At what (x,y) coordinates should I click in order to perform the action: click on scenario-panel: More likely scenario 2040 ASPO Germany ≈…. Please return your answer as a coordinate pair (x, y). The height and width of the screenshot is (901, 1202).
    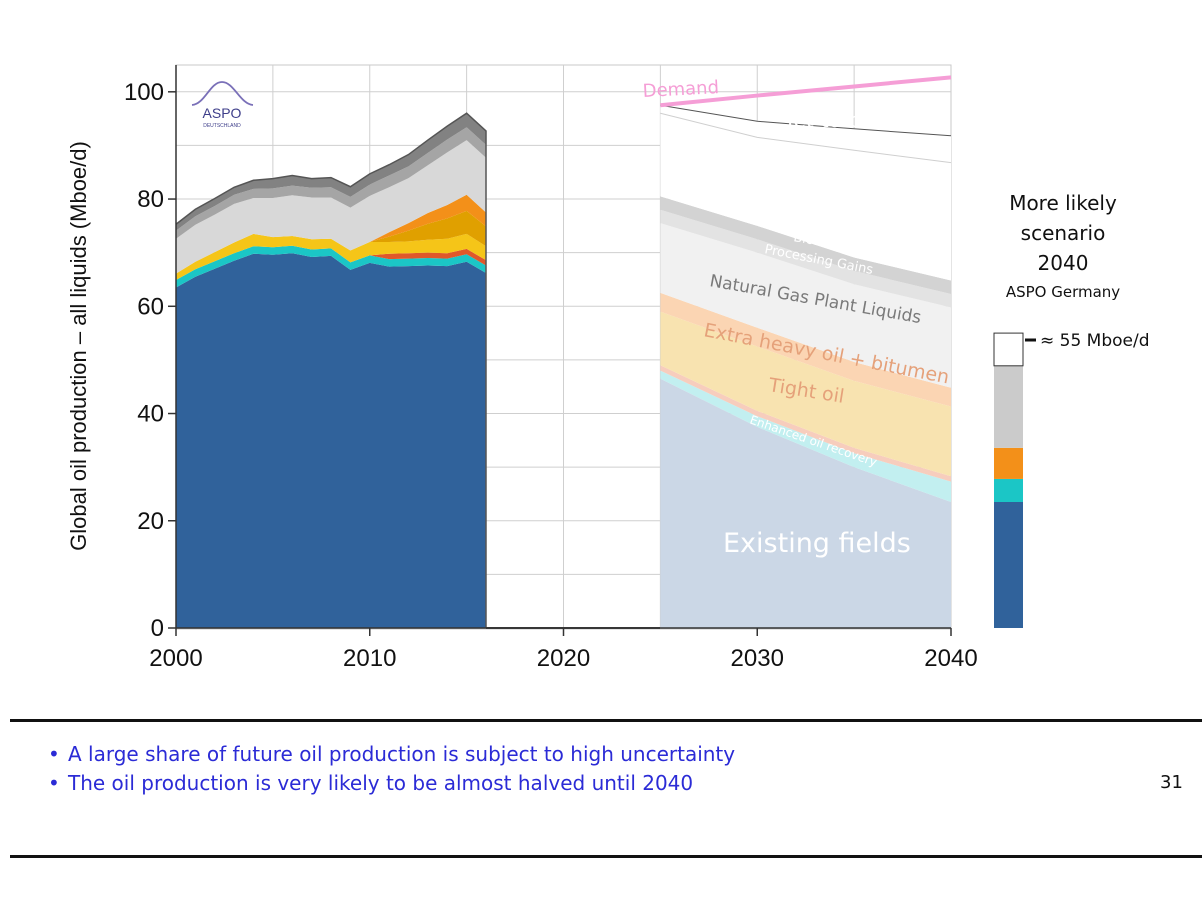
    Looking at the image, I should click on (1071, 409).